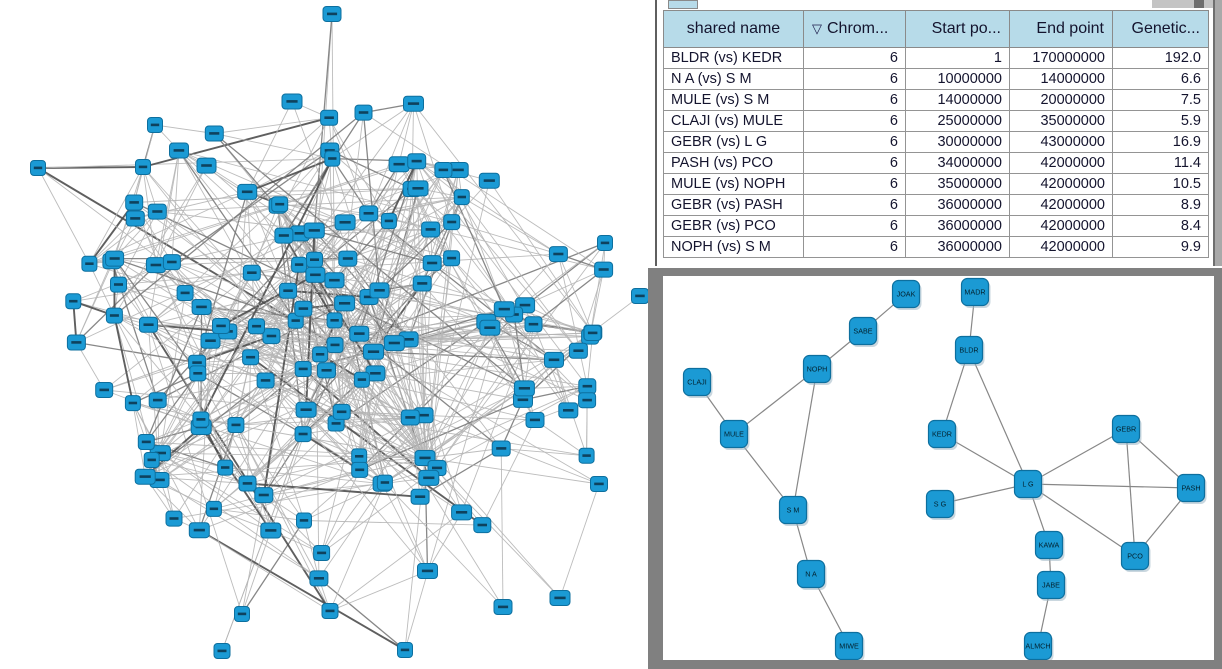 The height and width of the screenshot is (669, 1222). What do you see at coordinates (1135, 557) in the screenshot?
I see `network-node-pco: PCO` at bounding box center [1135, 557].